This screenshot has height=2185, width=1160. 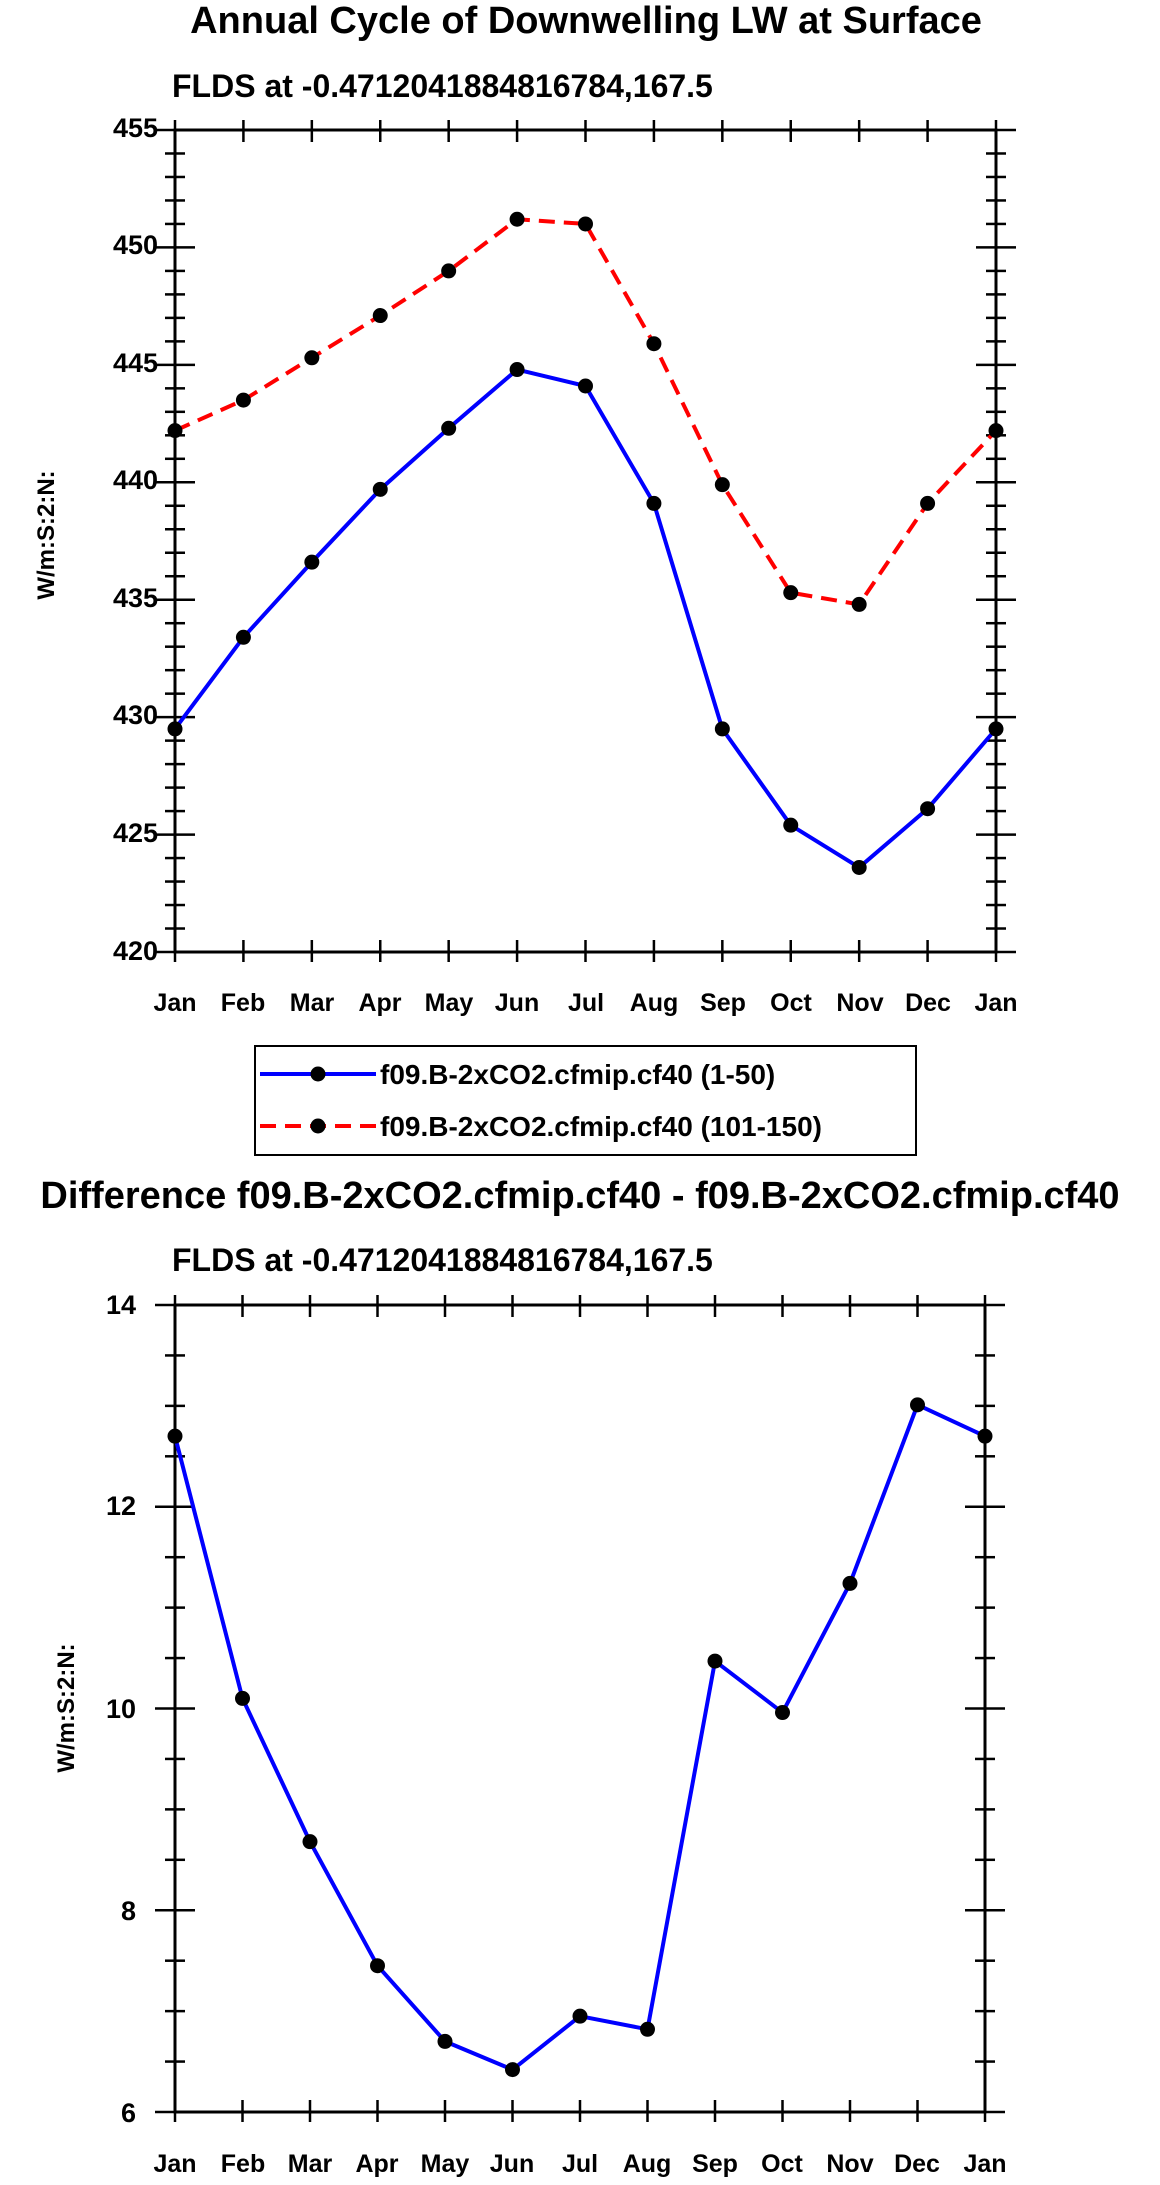 What do you see at coordinates (135, 598) in the screenshot?
I see `y-tick-label: 435` at bounding box center [135, 598].